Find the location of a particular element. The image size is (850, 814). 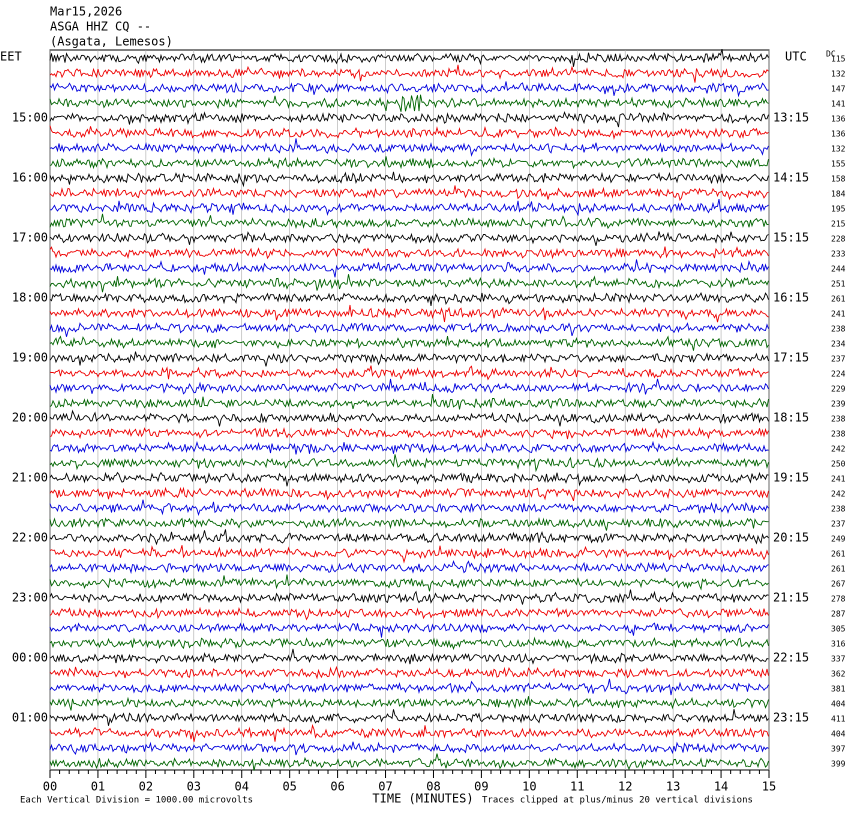

left-hour-label: 22:00 is located at coordinates (30, 538).